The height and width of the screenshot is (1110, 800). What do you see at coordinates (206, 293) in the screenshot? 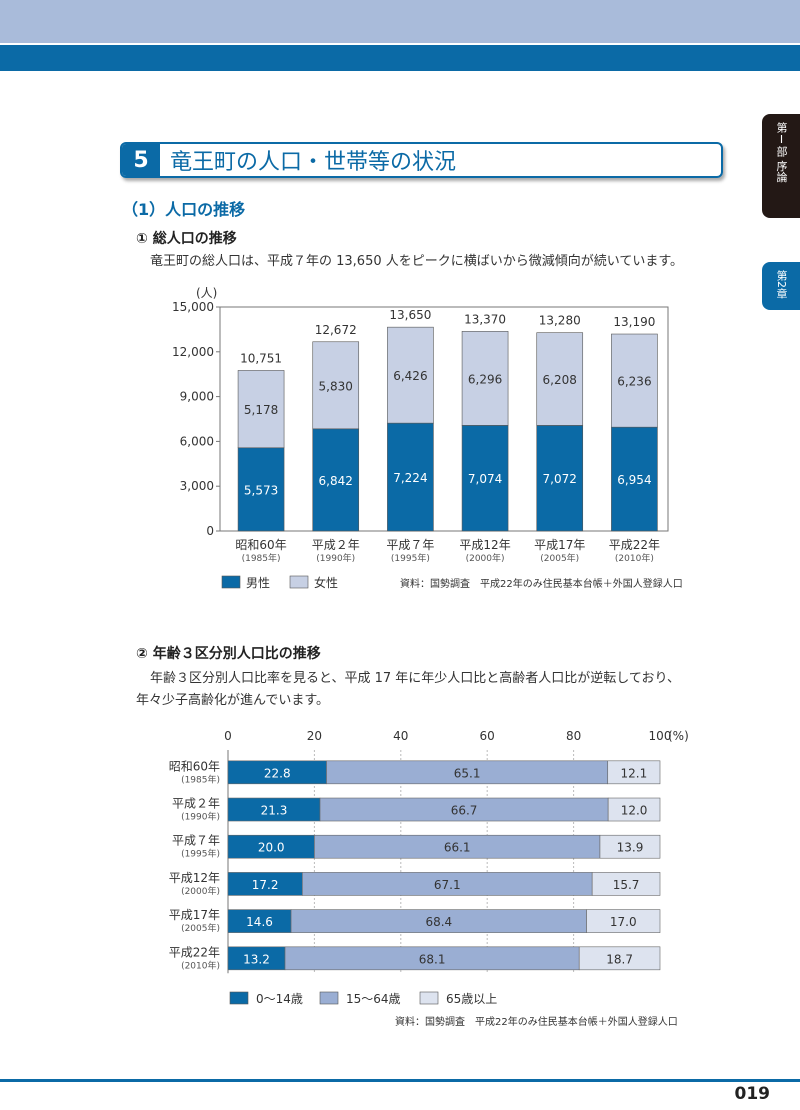
I see `y-axis-unit: (人)` at bounding box center [206, 293].